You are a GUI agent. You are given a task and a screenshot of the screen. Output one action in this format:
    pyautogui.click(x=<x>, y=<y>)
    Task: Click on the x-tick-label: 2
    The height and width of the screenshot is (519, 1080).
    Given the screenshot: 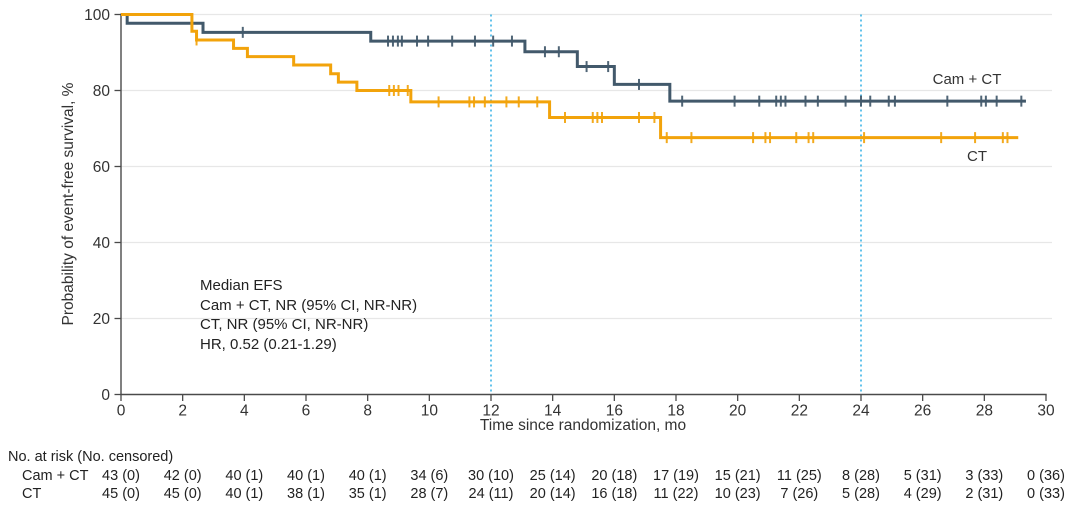 What is the action you would take?
    pyautogui.click(x=182, y=411)
    